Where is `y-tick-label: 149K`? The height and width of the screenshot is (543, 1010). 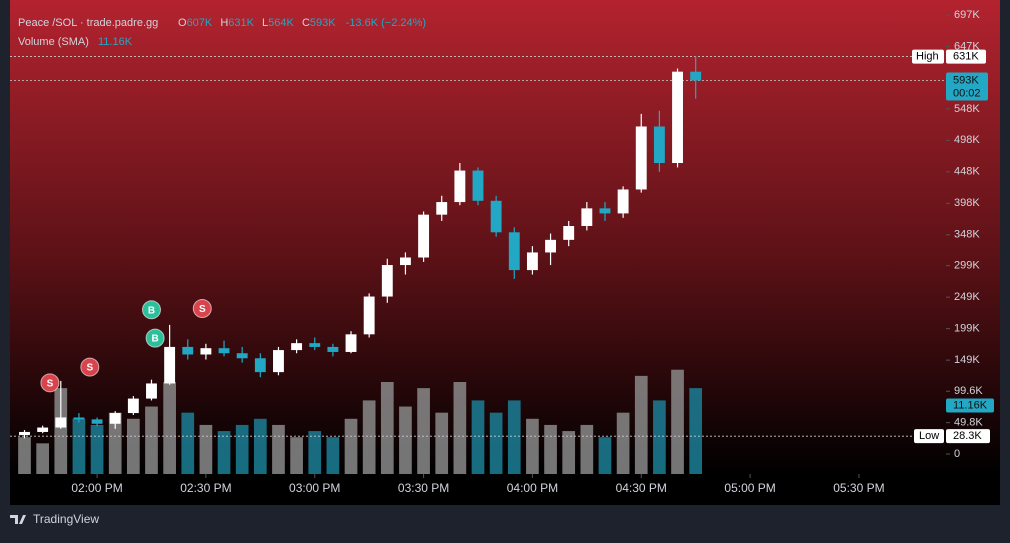
y-tick-label: 149K is located at coordinates (967, 360).